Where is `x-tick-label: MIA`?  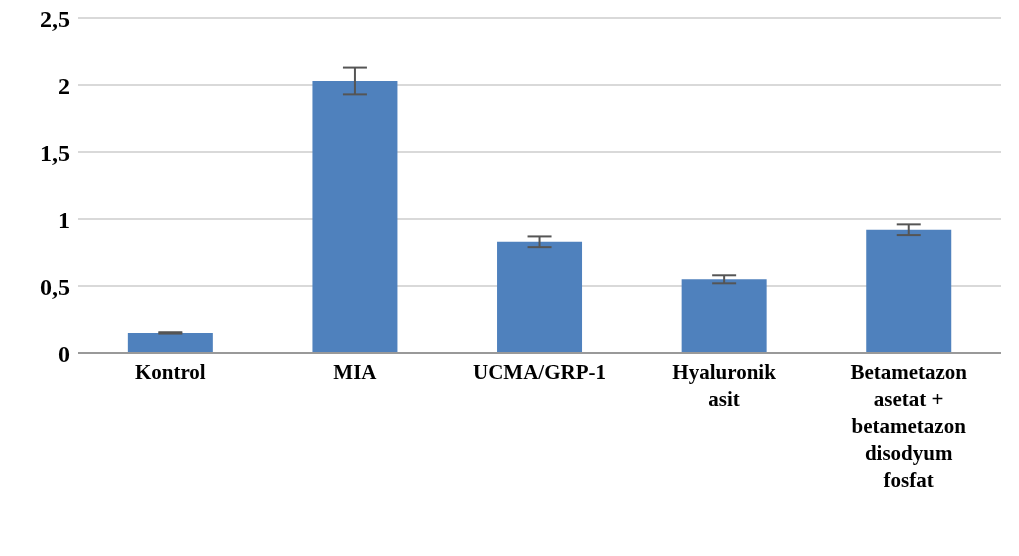
x-tick-label: MIA is located at coordinates (355, 372).